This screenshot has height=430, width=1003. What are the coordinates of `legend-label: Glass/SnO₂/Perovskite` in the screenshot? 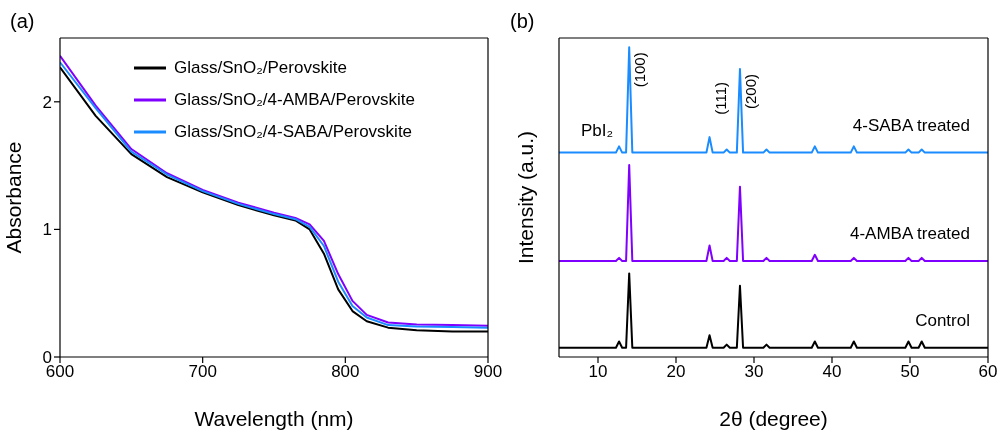 It's located at (260, 68).